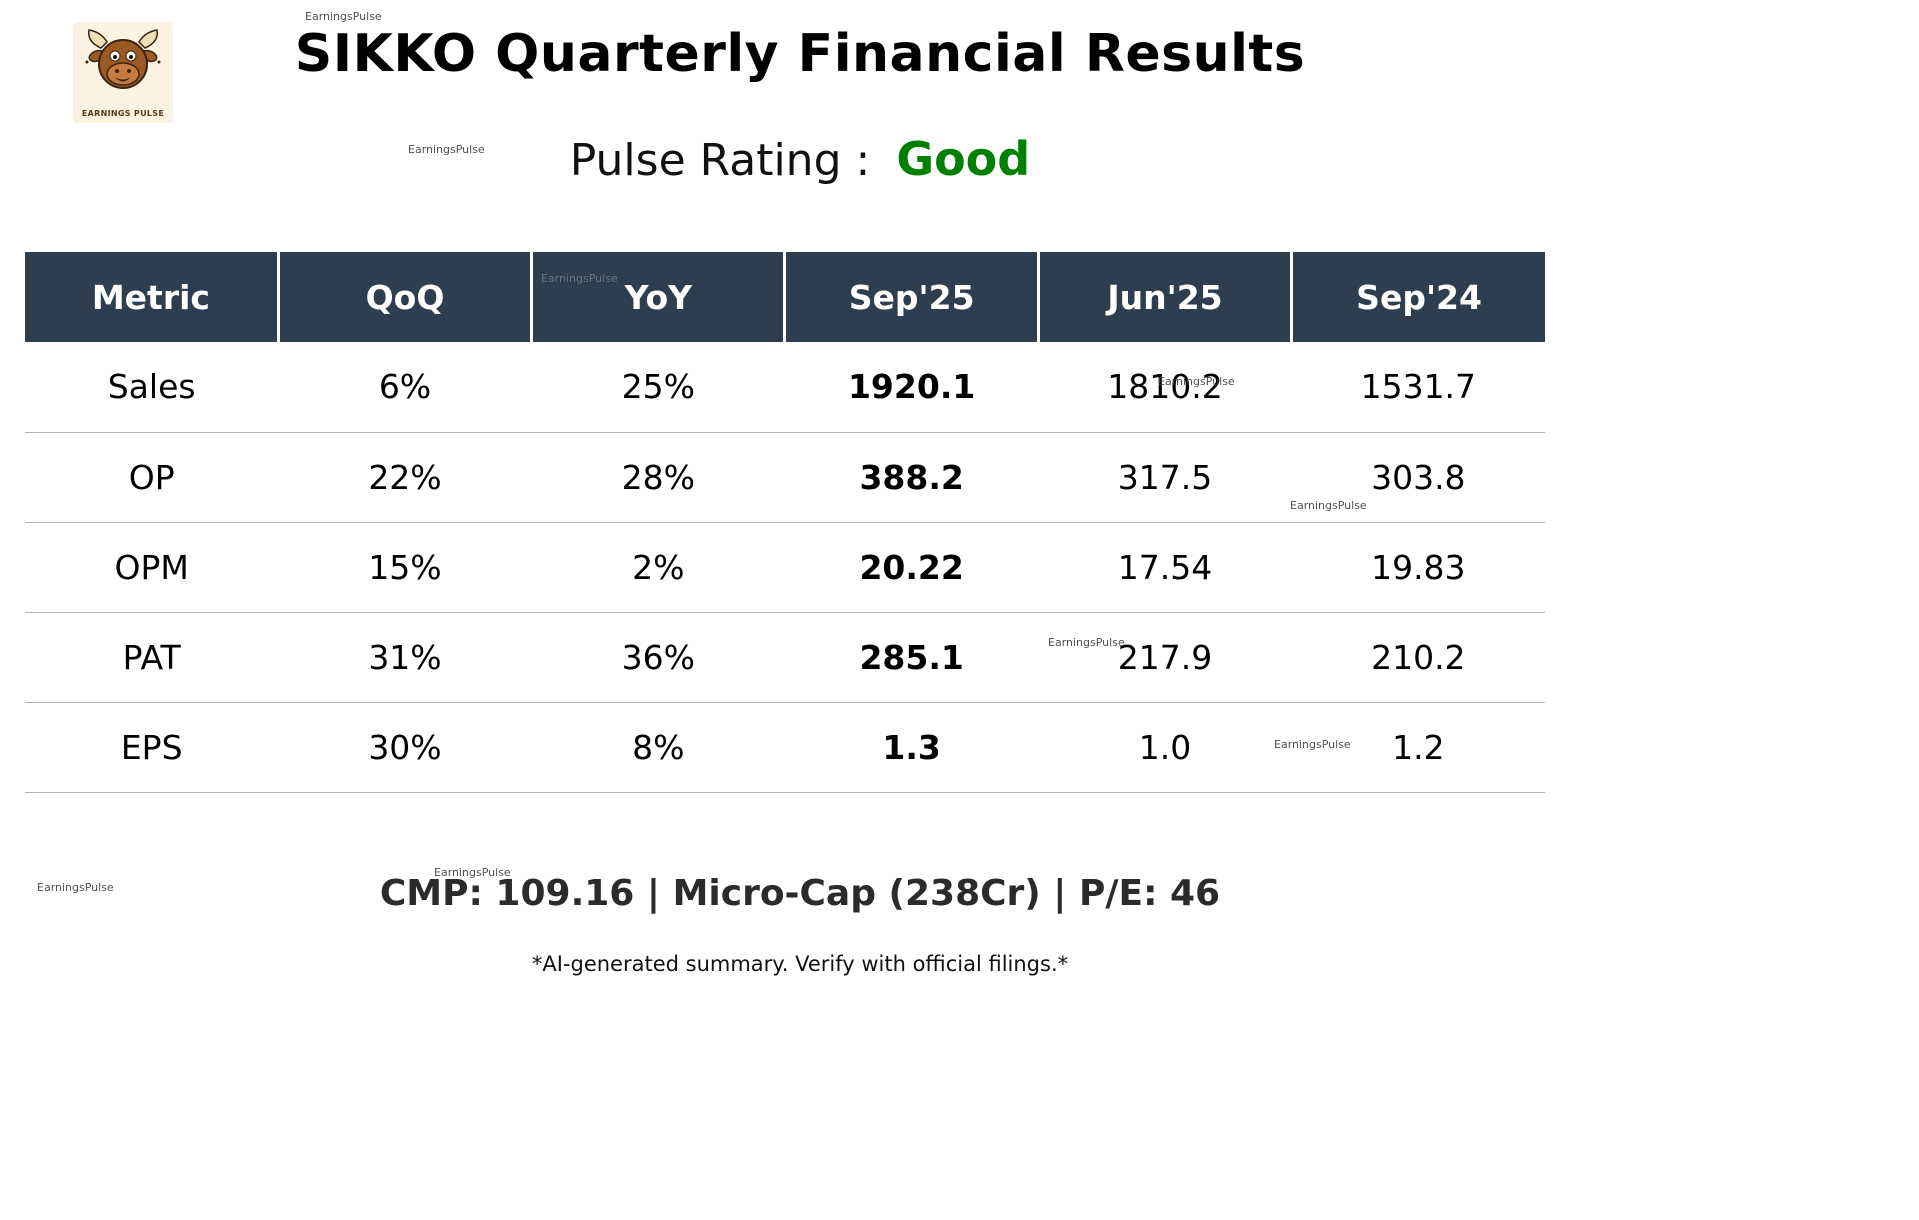  What do you see at coordinates (720, 160) in the screenshot?
I see `pulse-rating-label: Pulse Rating :` at bounding box center [720, 160].